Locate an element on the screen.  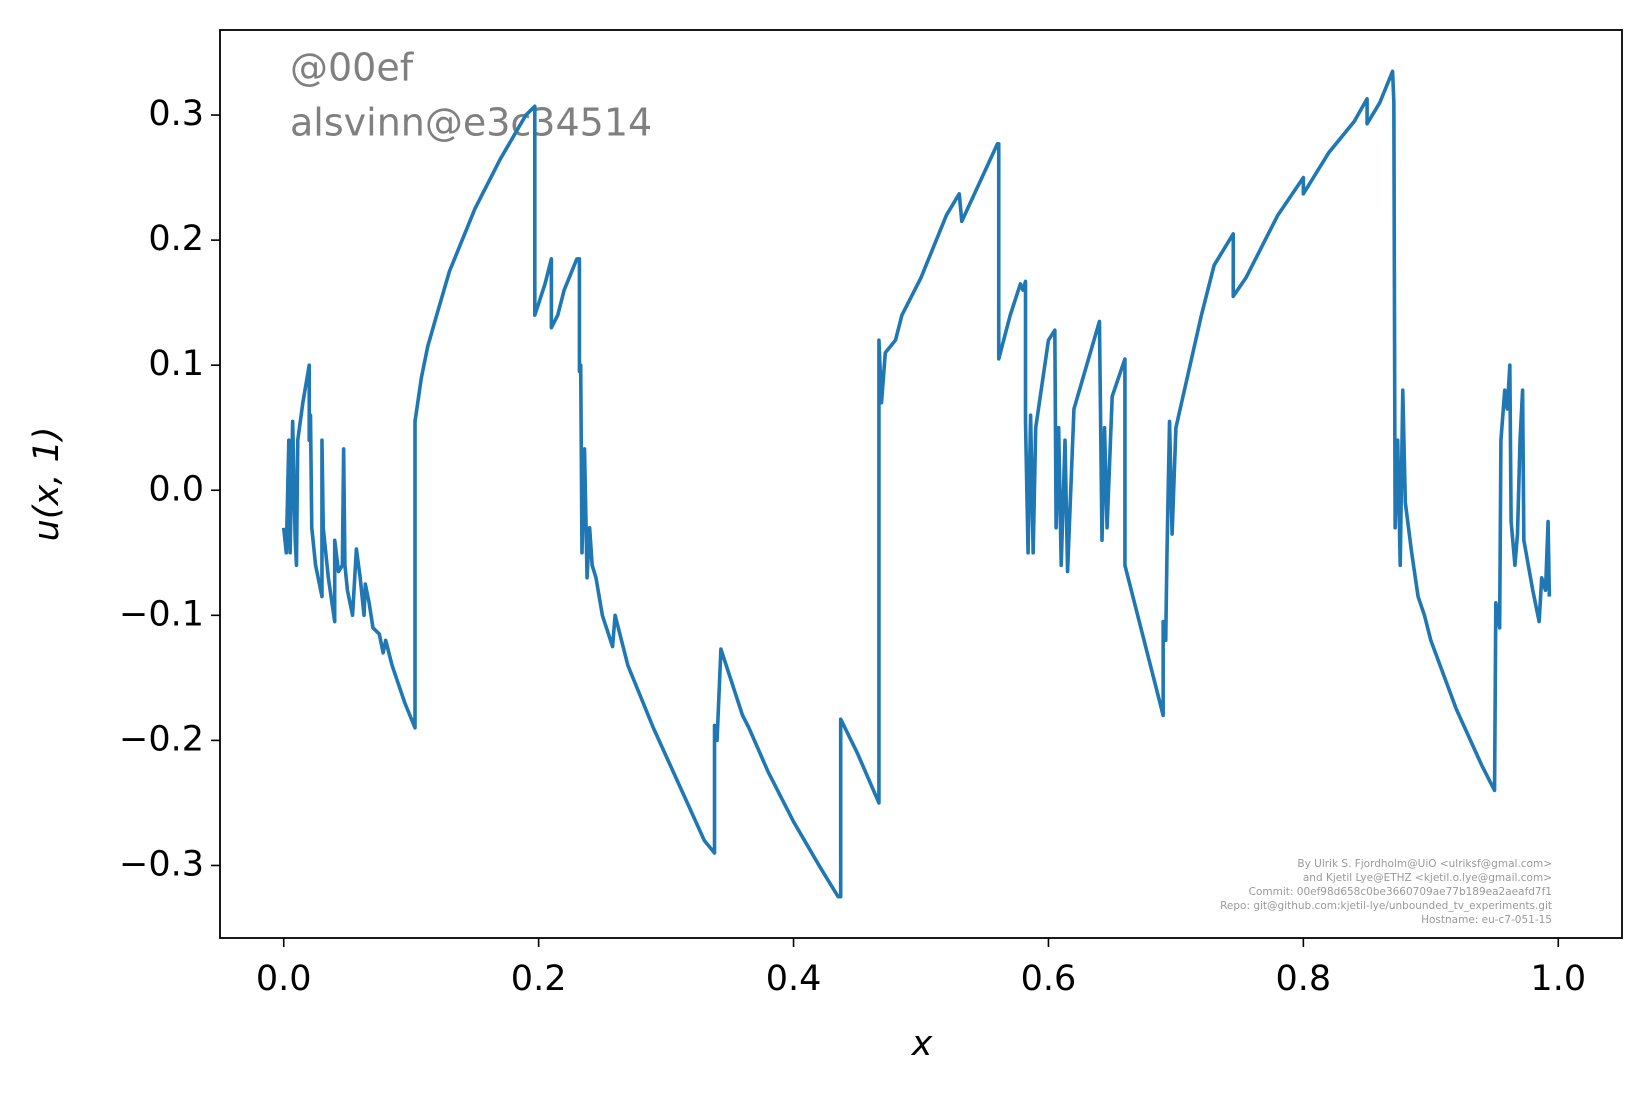
x-tick-label: 0.6 is located at coordinates (1049, 979).